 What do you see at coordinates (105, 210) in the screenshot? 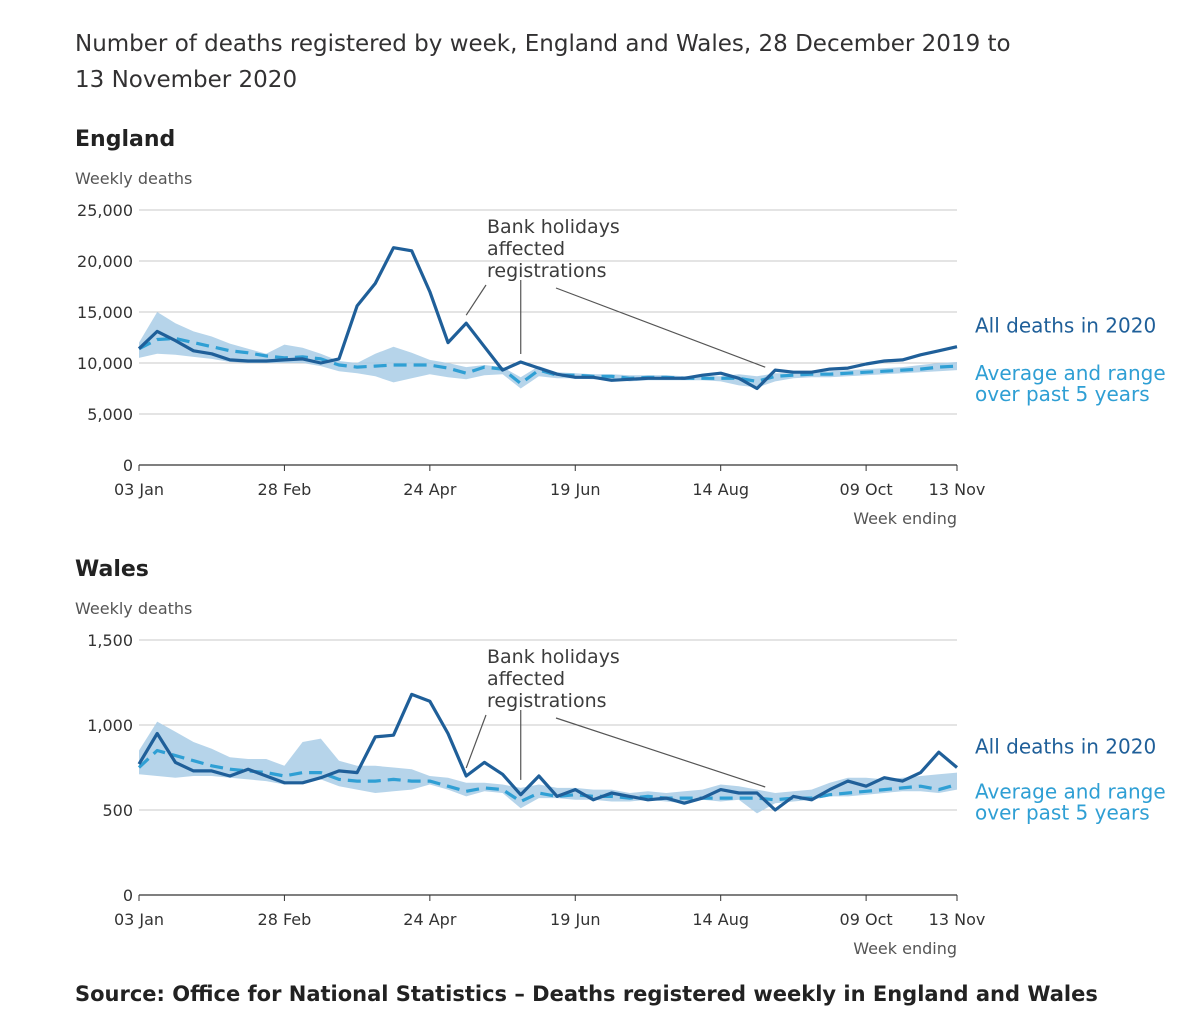
I see `y-tick-label: 25,000` at bounding box center [105, 210].